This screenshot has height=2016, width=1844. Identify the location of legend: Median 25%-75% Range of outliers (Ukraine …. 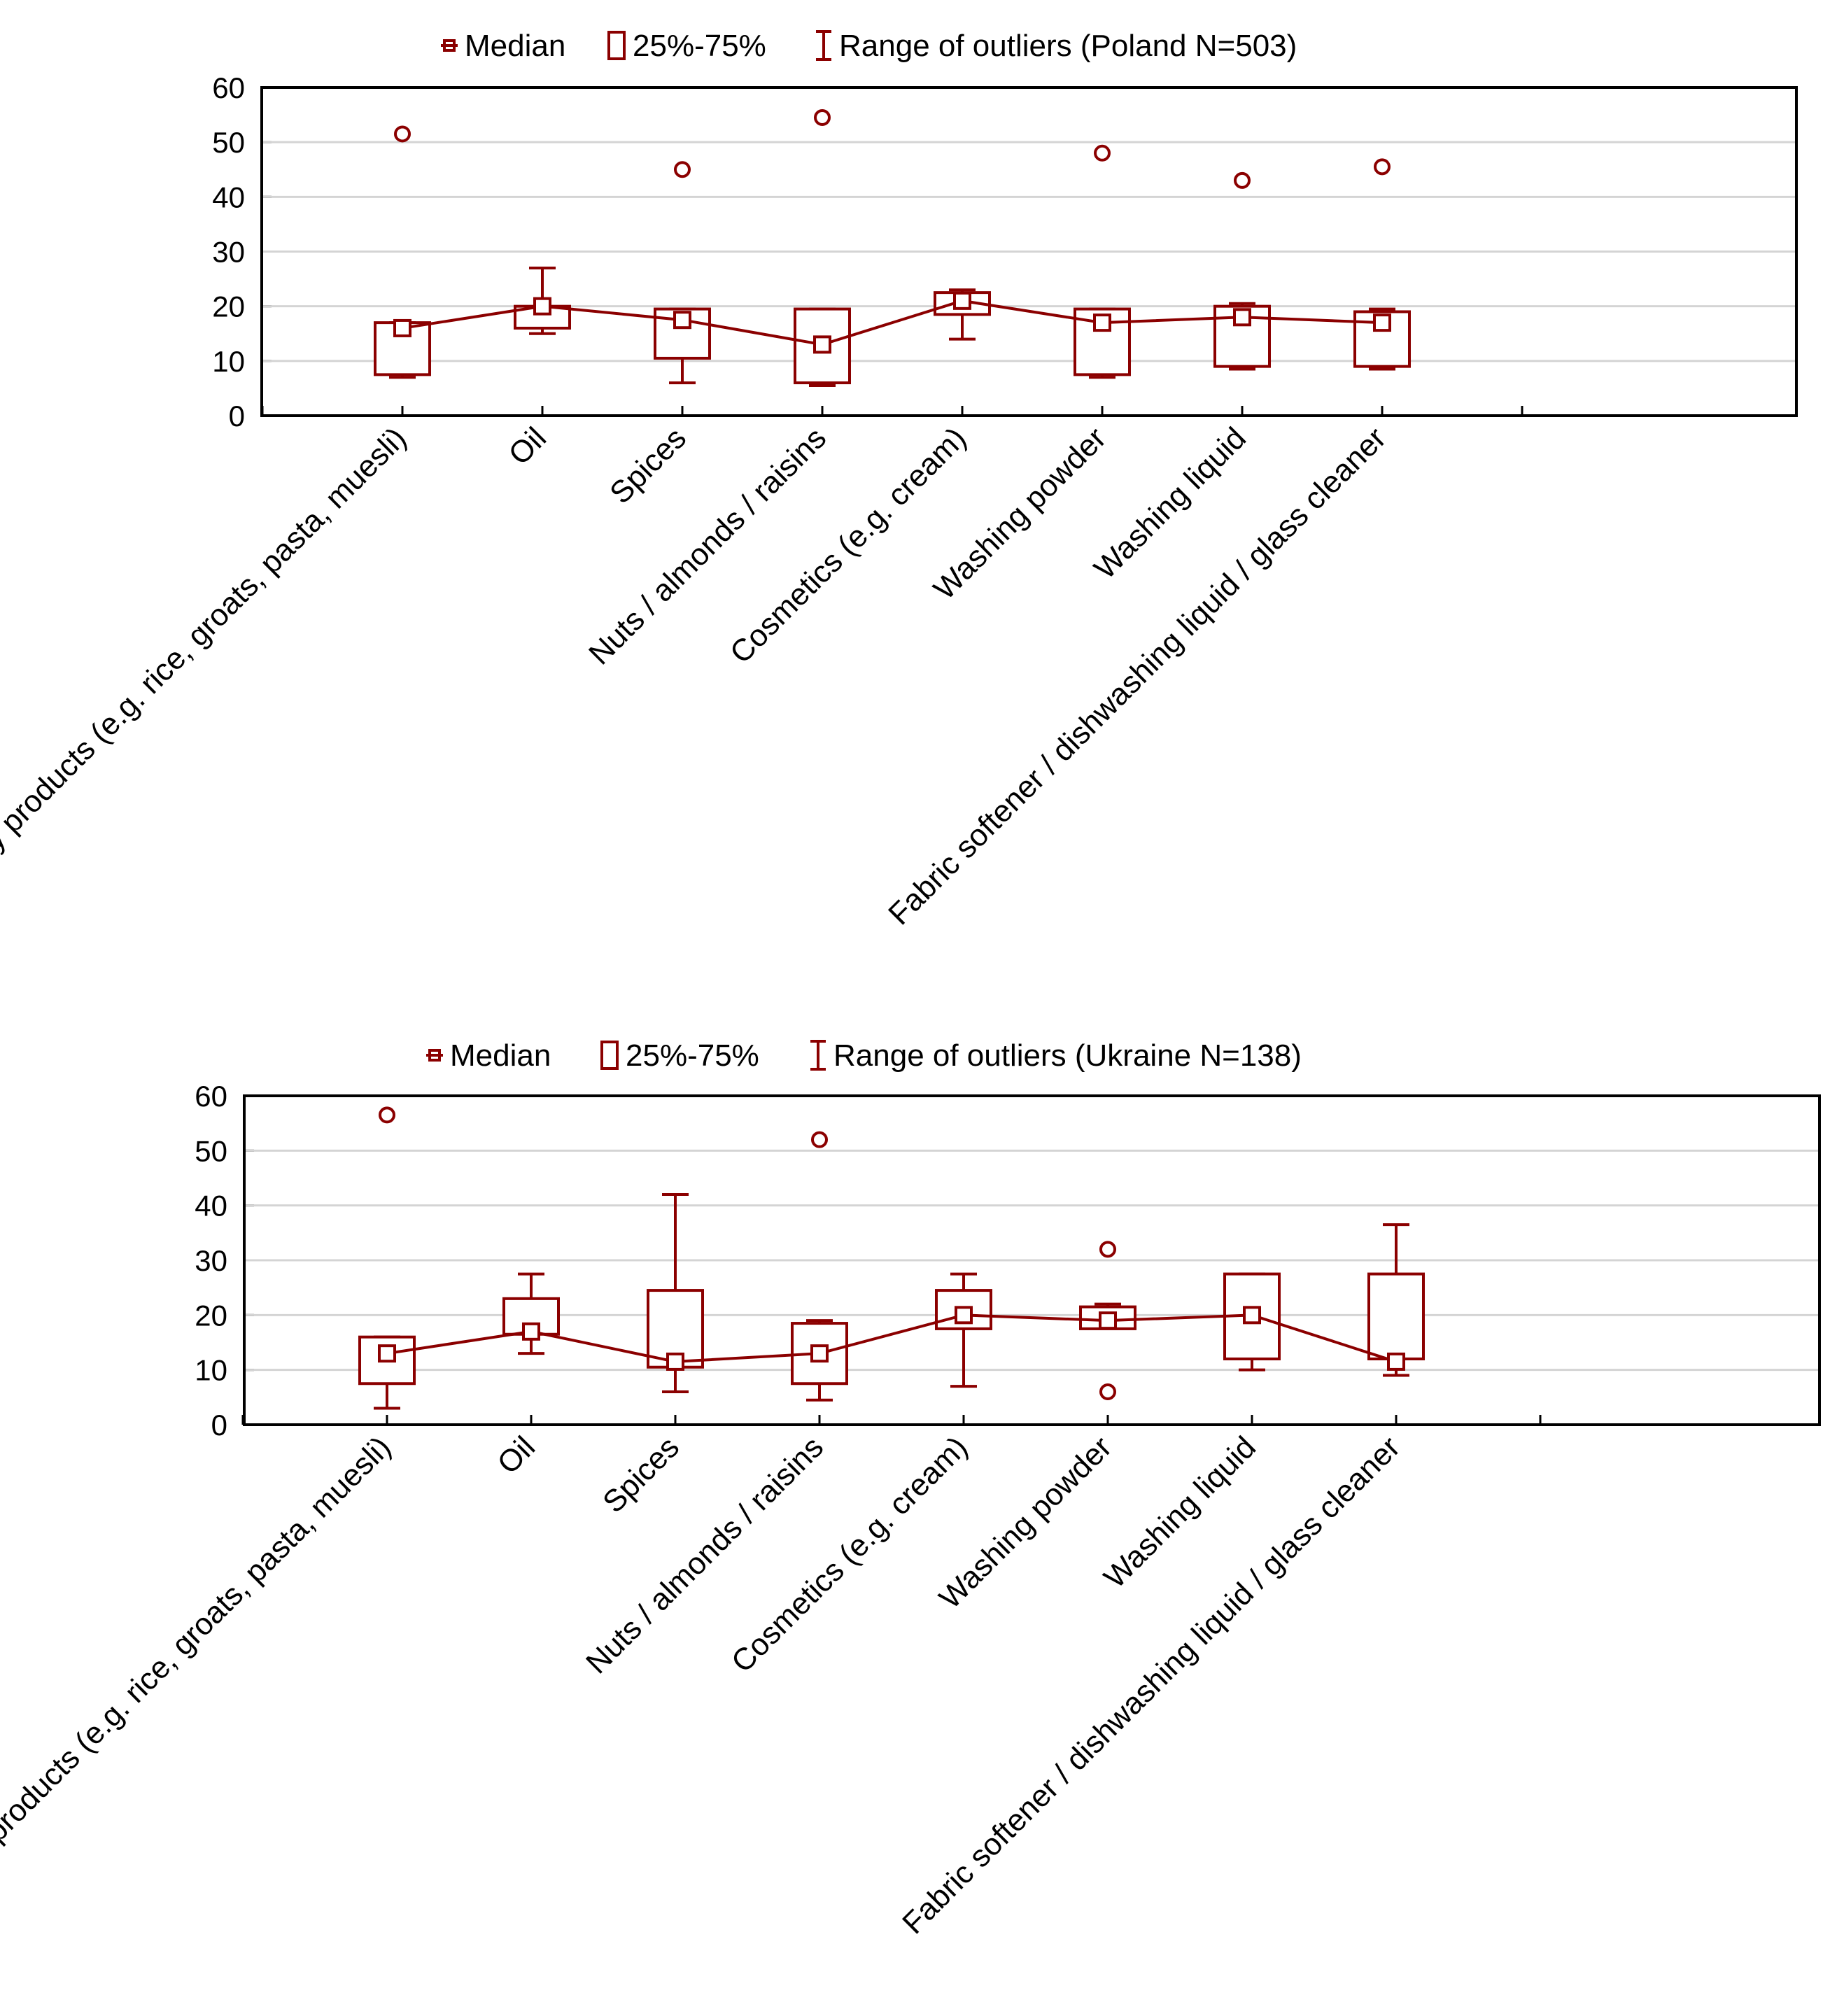
(864, 1055).